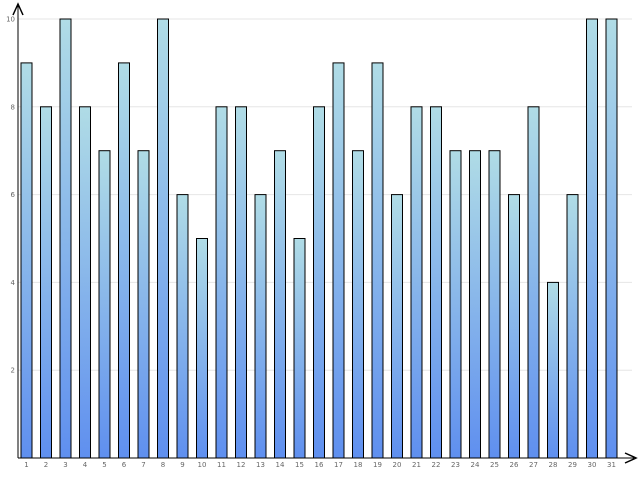  What do you see at coordinates (377, 465) in the screenshot?
I see `x-tick-label-19: 19` at bounding box center [377, 465].